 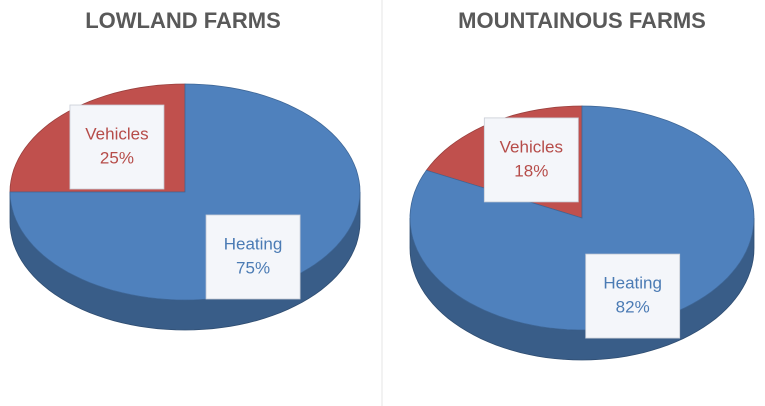 What do you see at coordinates (582, 20) in the screenshot?
I see `chart-title: MOUNTAINOUS FARMS` at bounding box center [582, 20].